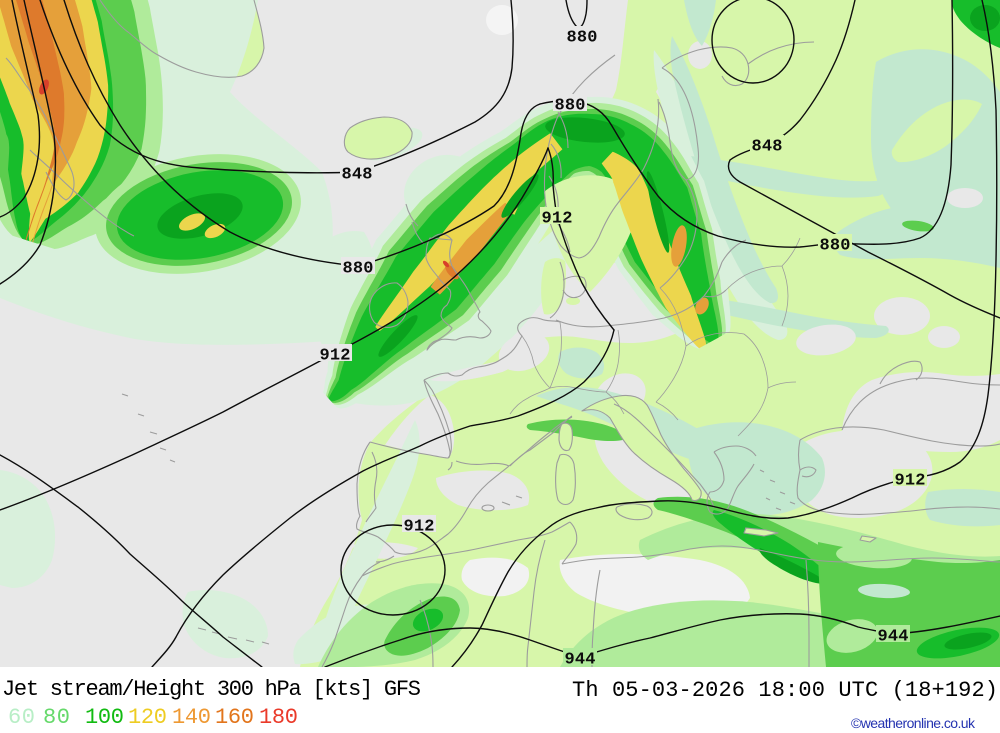  I want to click on svg-text: 160, so click(234, 717).